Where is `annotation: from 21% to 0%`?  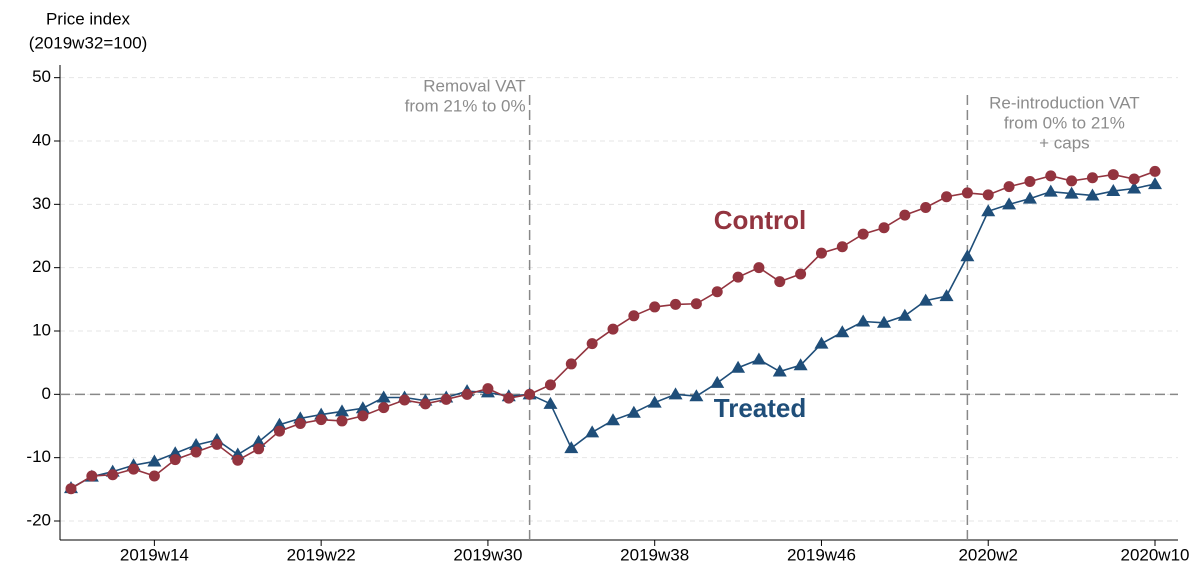 annotation: from 21% to 0% is located at coordinates (465, 105).